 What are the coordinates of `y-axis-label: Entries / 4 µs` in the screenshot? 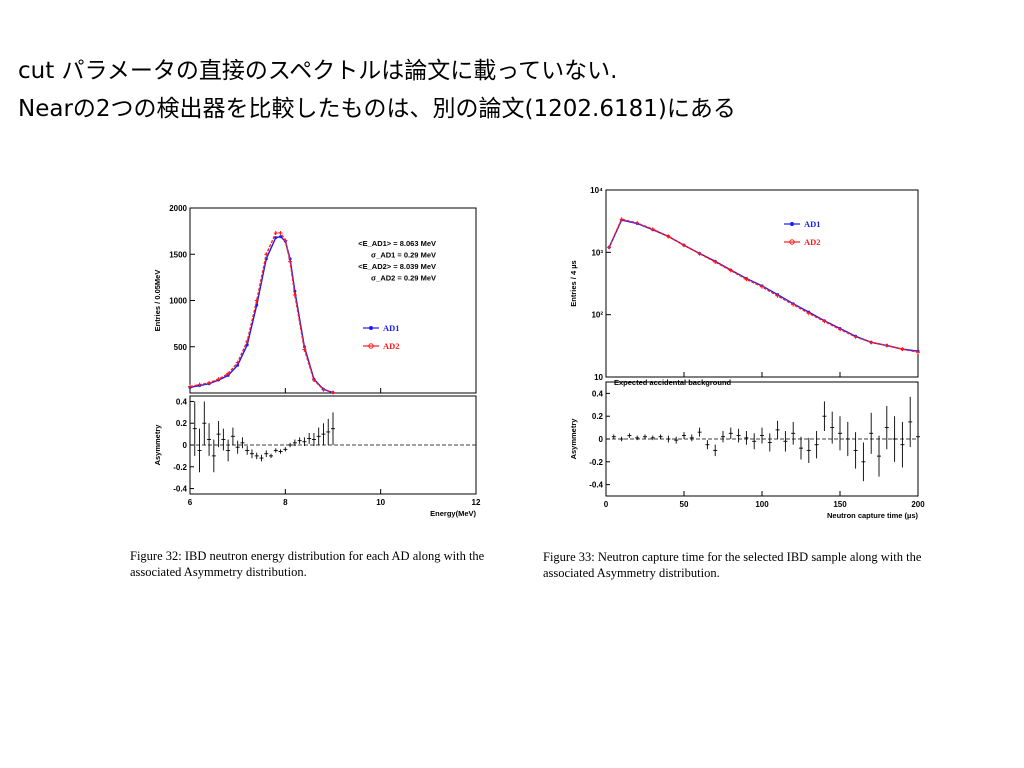 It's located at (573, 283).